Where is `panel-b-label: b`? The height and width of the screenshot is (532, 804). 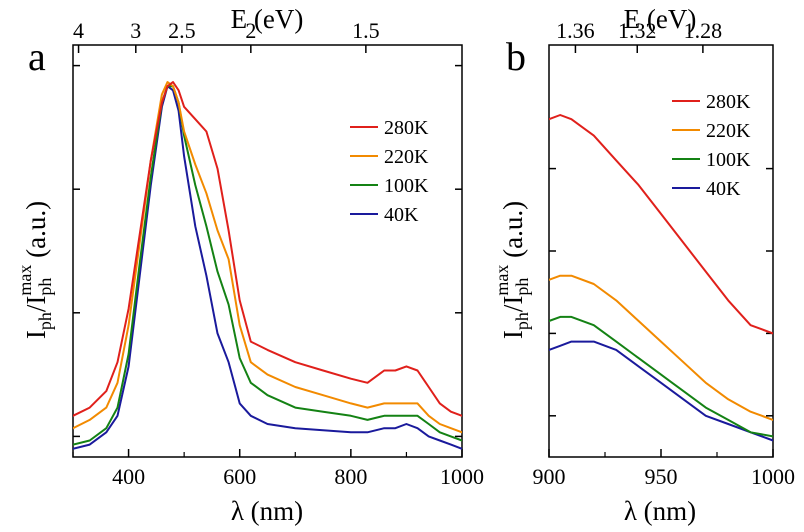
panel-b-label: b is located at coordinates (516, 56).